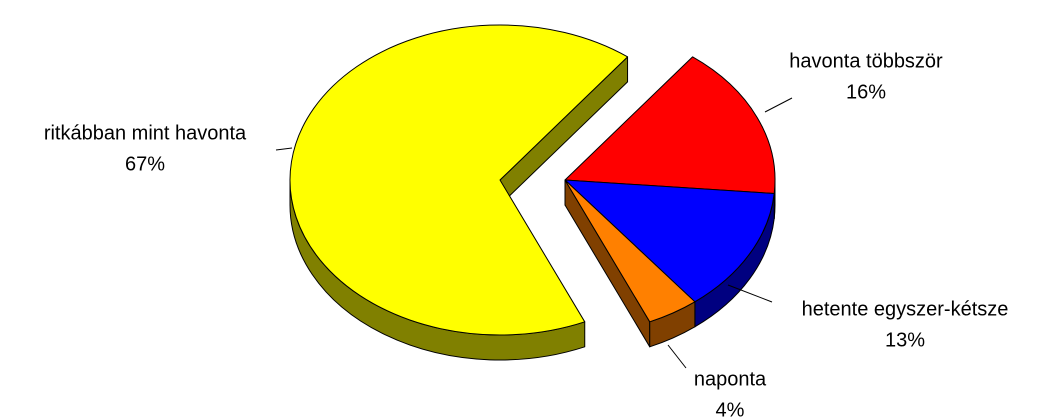  What do you see at coordinates (145, 164) in the screenshot?
I see `slice-value-label: 67%` at bounding box center [145, 164].